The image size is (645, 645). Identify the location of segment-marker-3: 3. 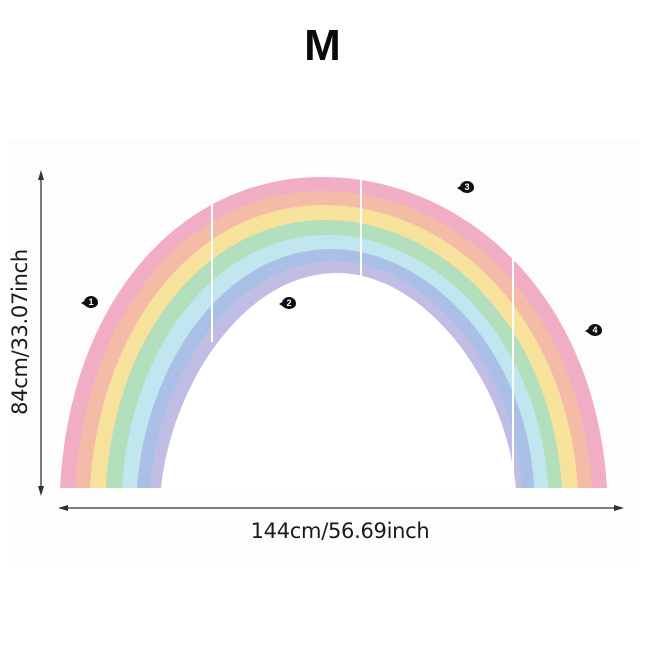
(465, 187).